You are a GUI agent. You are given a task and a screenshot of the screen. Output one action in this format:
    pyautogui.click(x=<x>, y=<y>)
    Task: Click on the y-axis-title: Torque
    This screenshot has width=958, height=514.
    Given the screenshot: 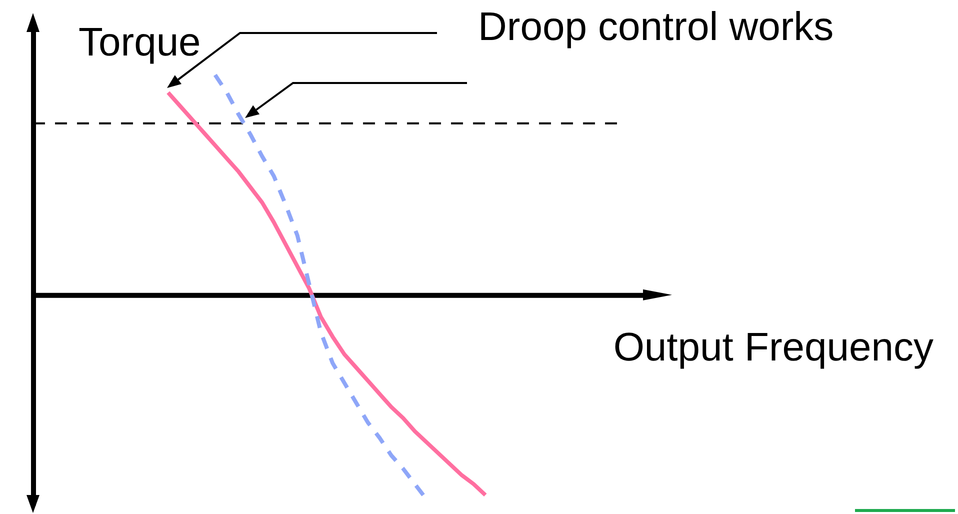 What is the action you would take?
    pyautogui.click(x=139, y=42)
    